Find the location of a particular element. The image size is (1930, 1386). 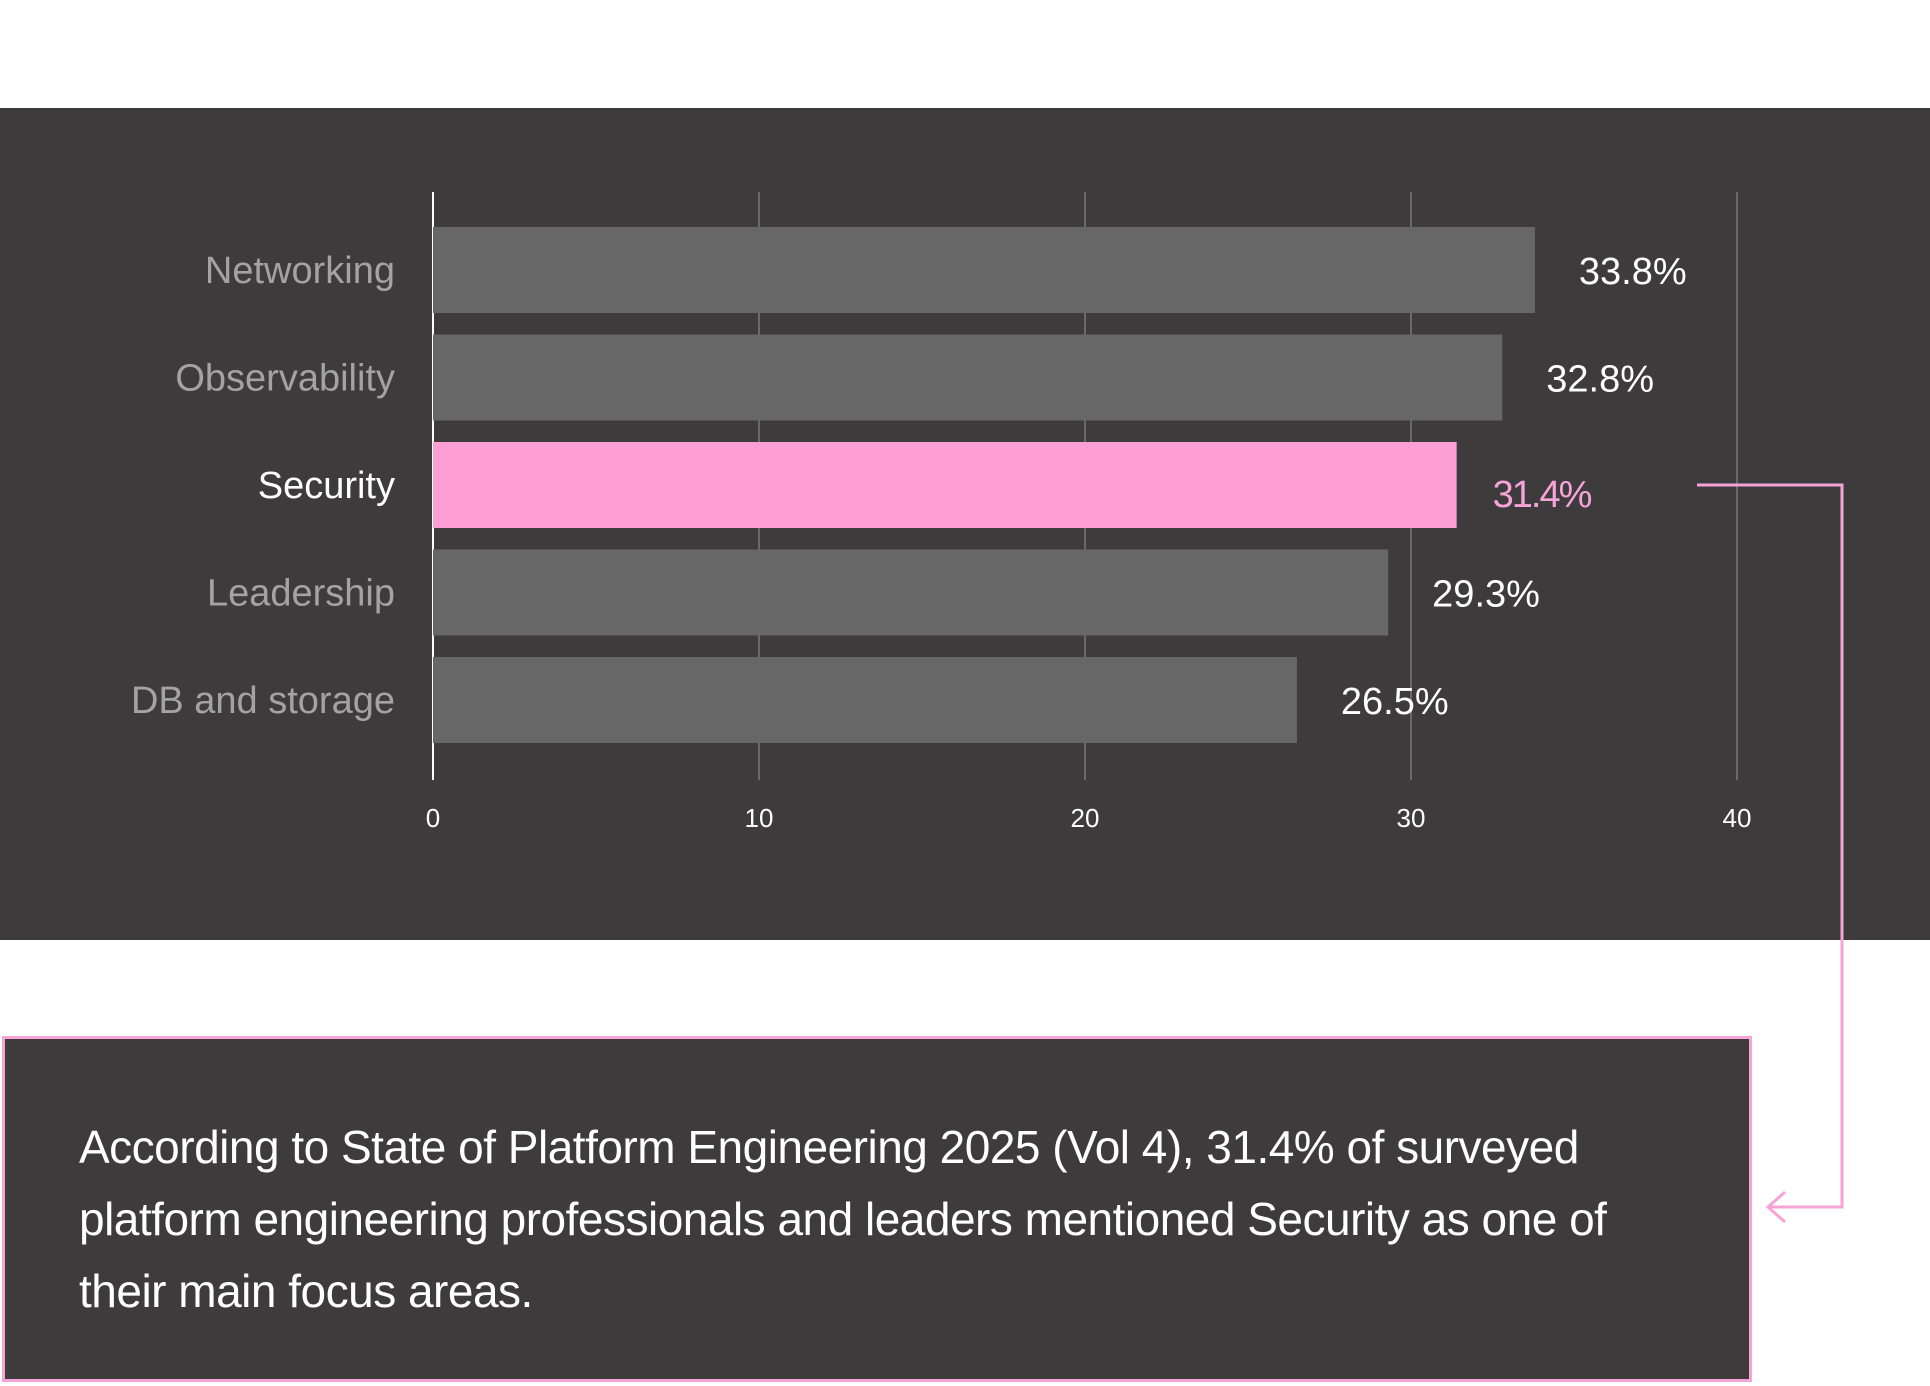

x-axis-ticks: 0 10 20 30 40 is located at coordinates (1089, 818).